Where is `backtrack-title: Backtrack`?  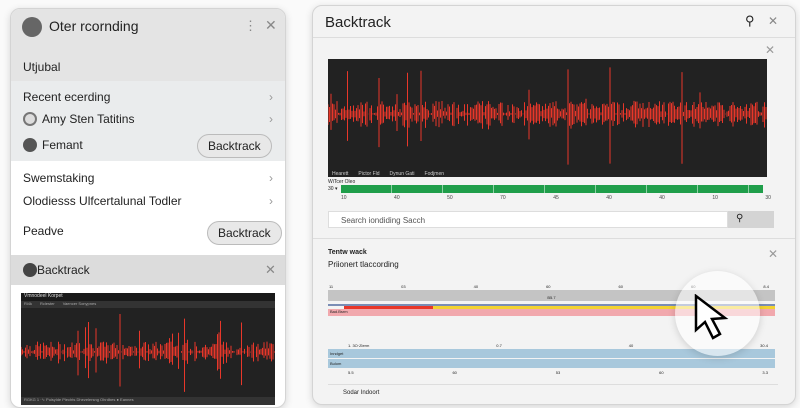
backtrack-title: Backtrack is located at coordinates (63, 270).